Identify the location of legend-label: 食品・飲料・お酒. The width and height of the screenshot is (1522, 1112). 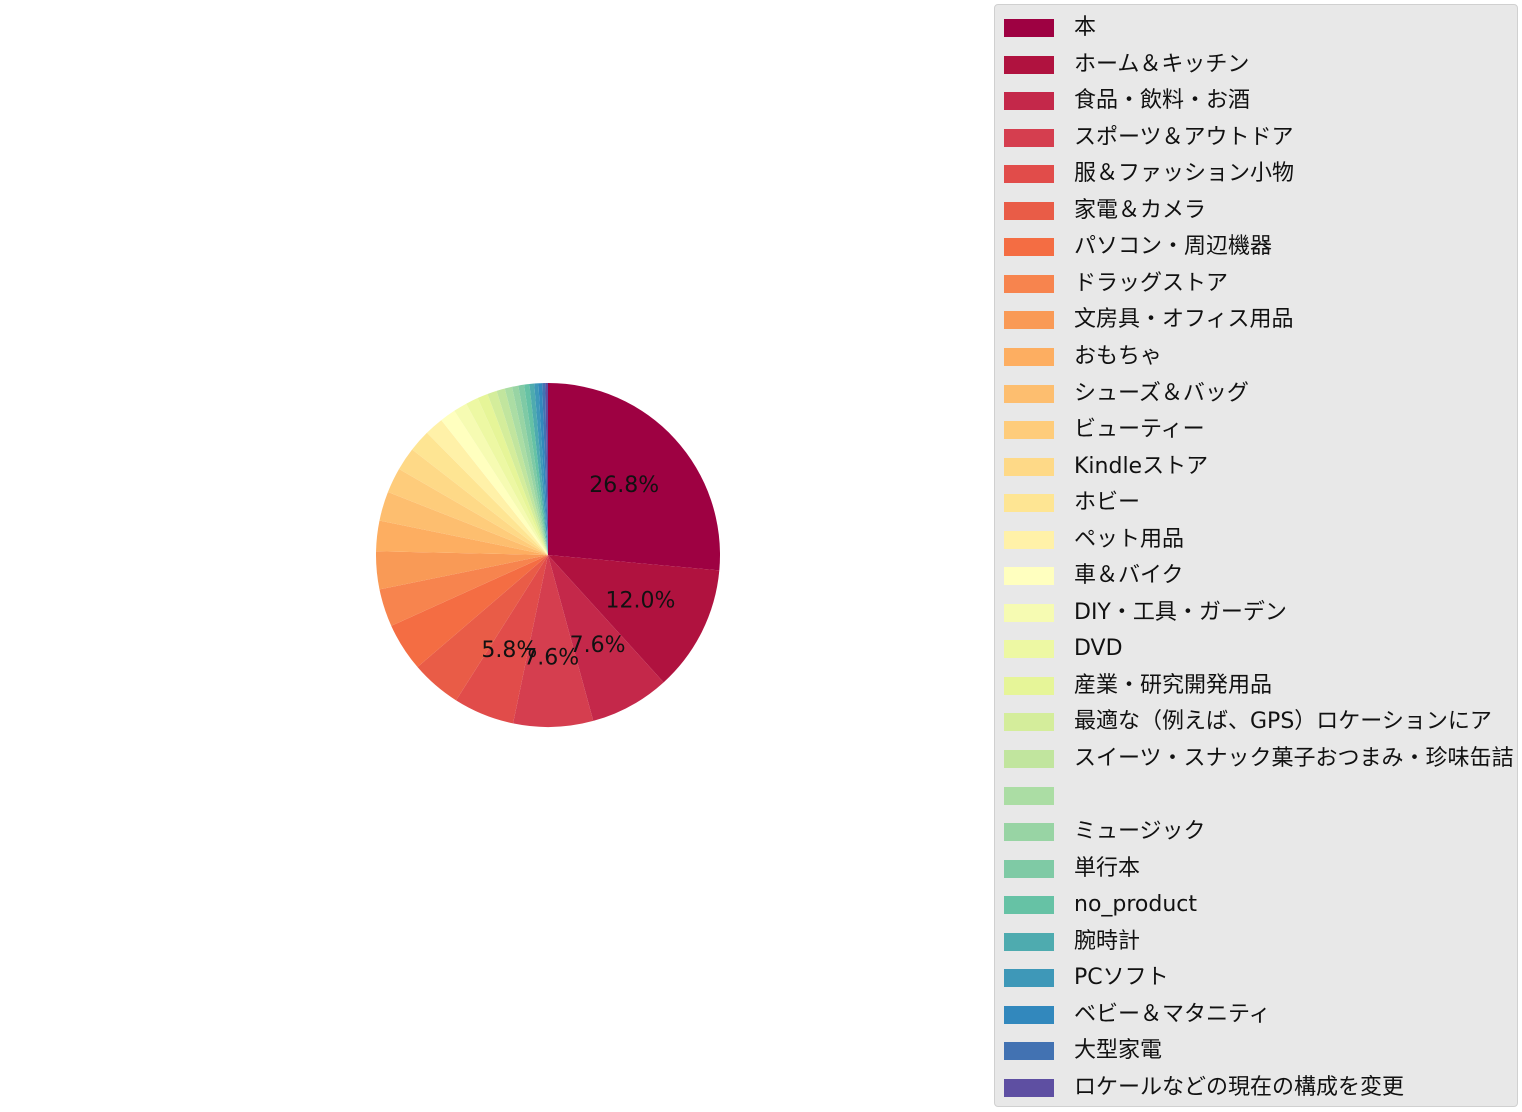
(1162, 101).